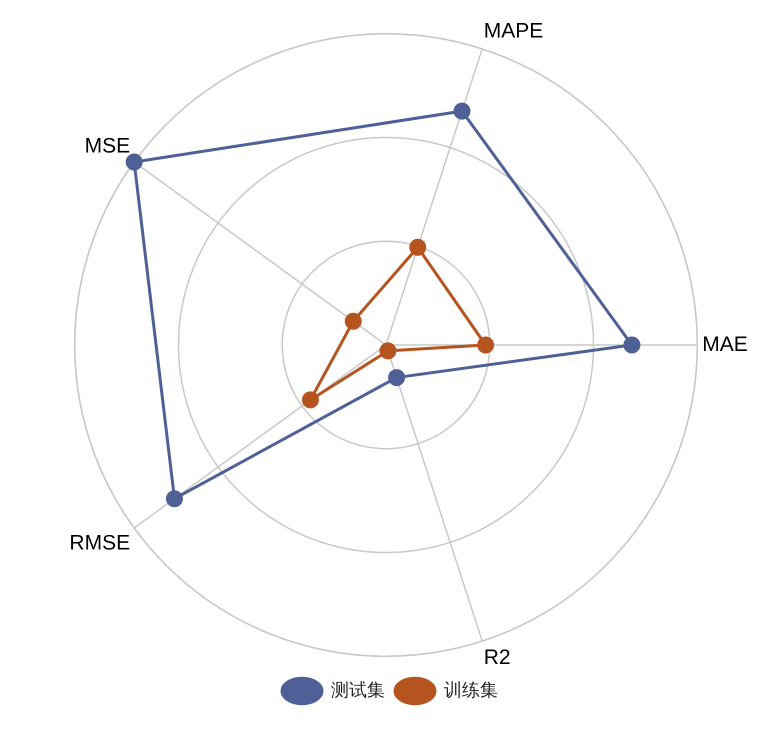  I want to click on legend-label: 测试集, so click(358, 690).